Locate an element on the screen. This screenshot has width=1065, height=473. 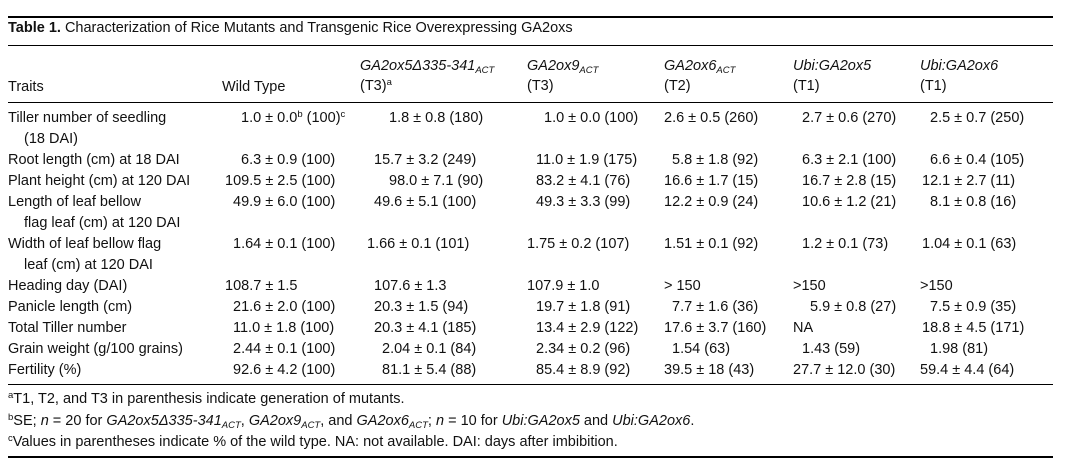
header-traits: Traits is located at coordinates (26, 87).